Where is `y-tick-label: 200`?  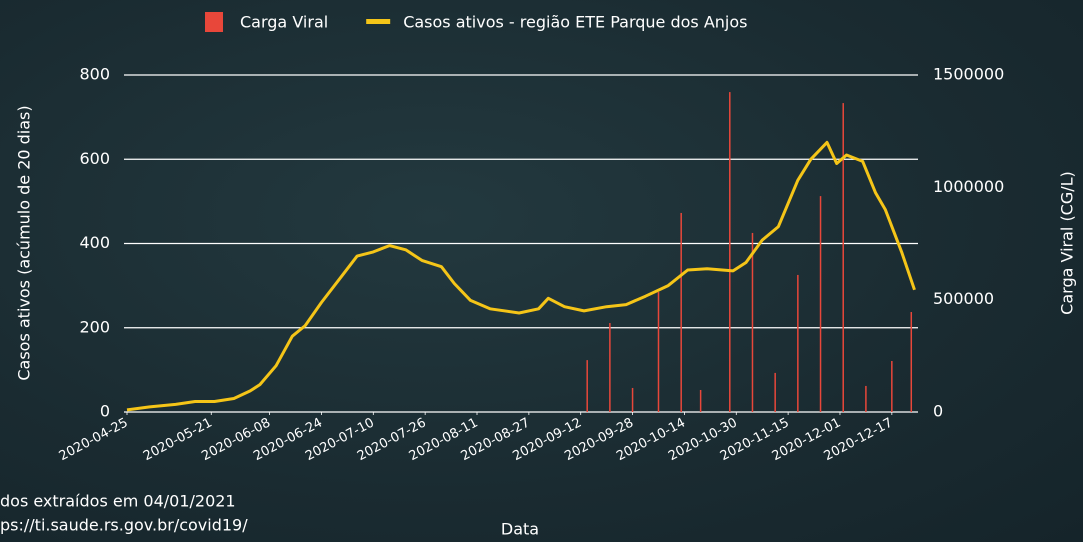 y-tick-label: 200 is located at coordinates (94, 326).